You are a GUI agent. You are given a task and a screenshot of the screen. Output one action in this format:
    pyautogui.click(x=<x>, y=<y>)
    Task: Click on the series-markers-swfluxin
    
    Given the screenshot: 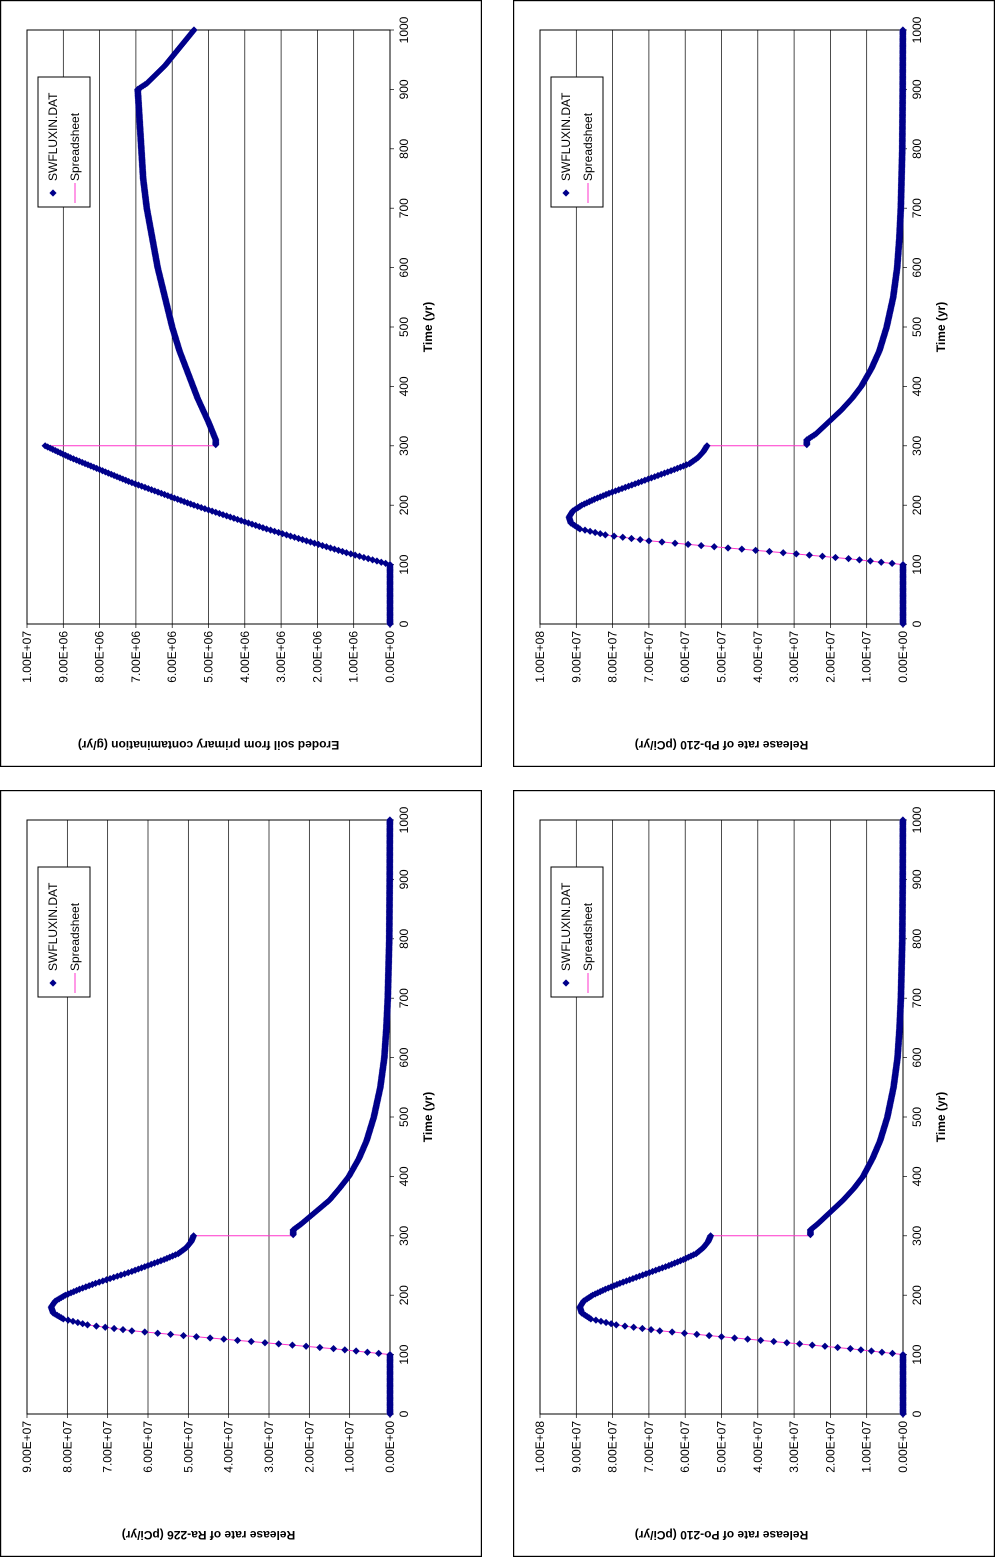 What is the action you would take?
    pyautogui.click(x=741, y=1117)
    